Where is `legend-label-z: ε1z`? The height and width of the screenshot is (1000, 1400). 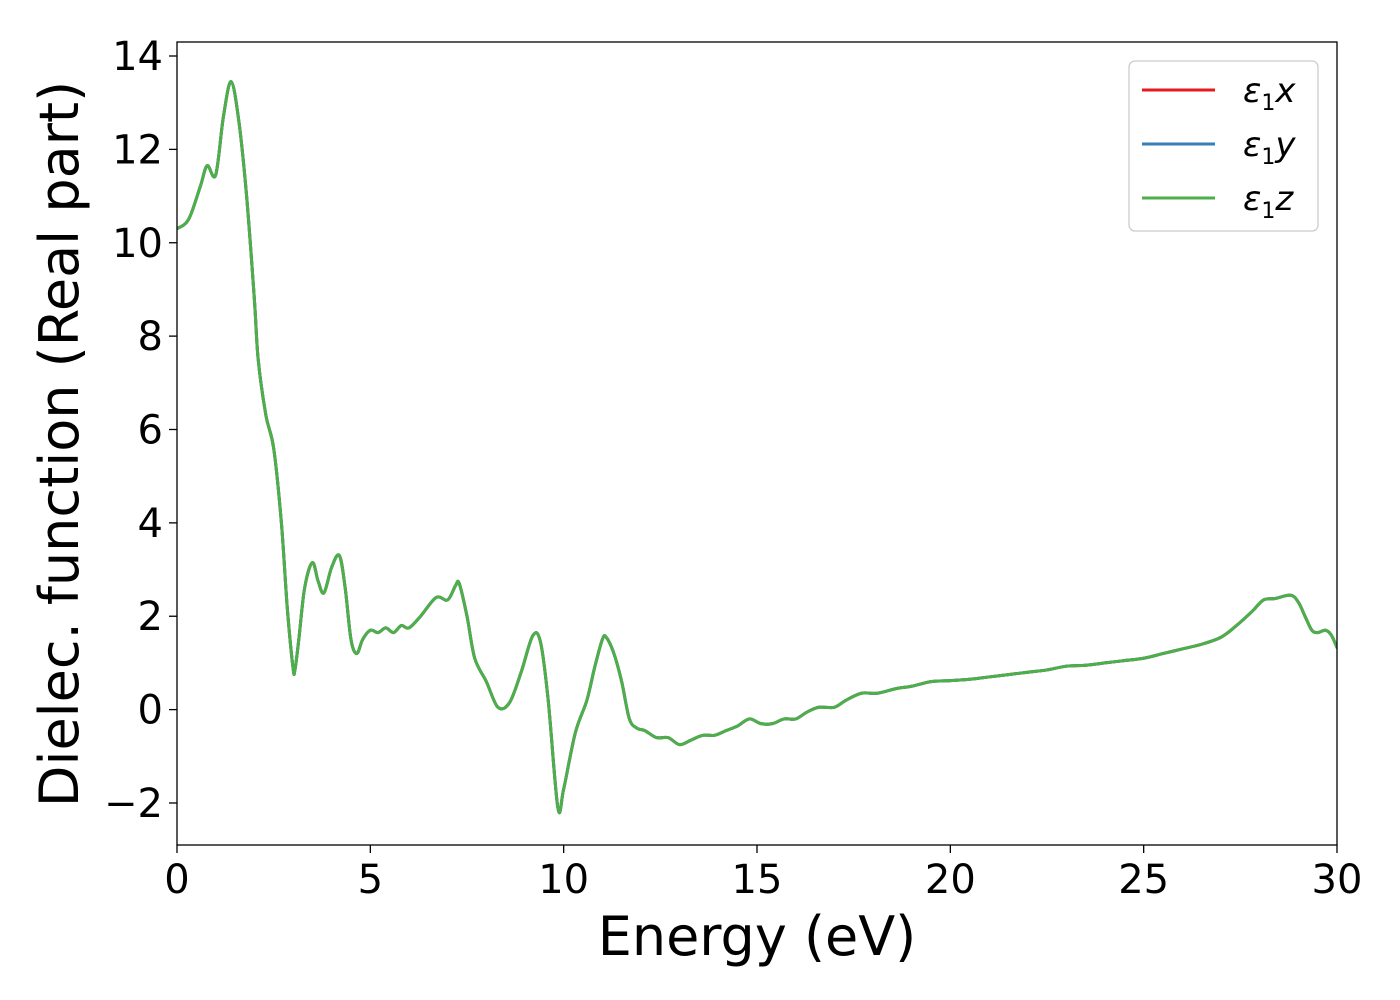 legend-label-z: ε1z is located at coordinates (1268, 201).